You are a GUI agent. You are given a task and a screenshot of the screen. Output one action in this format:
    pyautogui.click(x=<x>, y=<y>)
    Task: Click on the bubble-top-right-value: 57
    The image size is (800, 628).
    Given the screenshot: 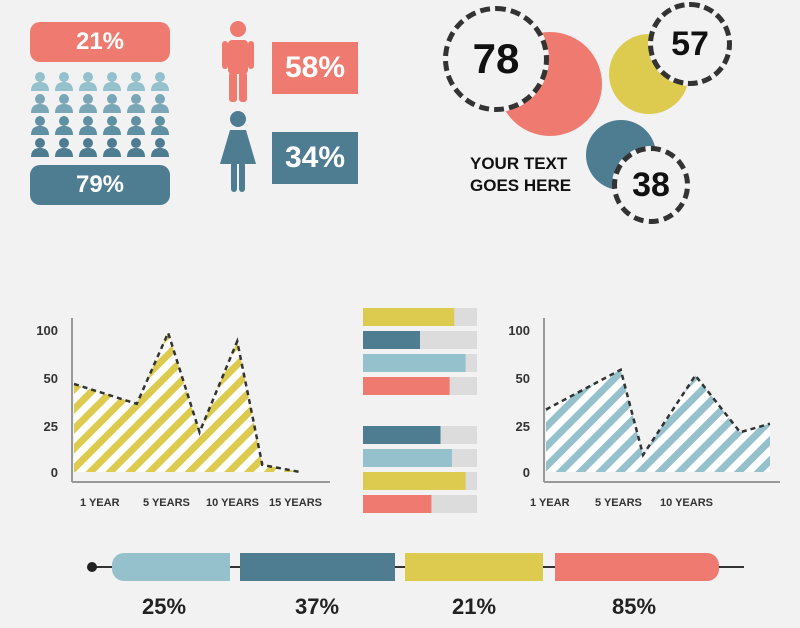 What is the action you would take?
    pyautogui.click(x=690, y=44)
    